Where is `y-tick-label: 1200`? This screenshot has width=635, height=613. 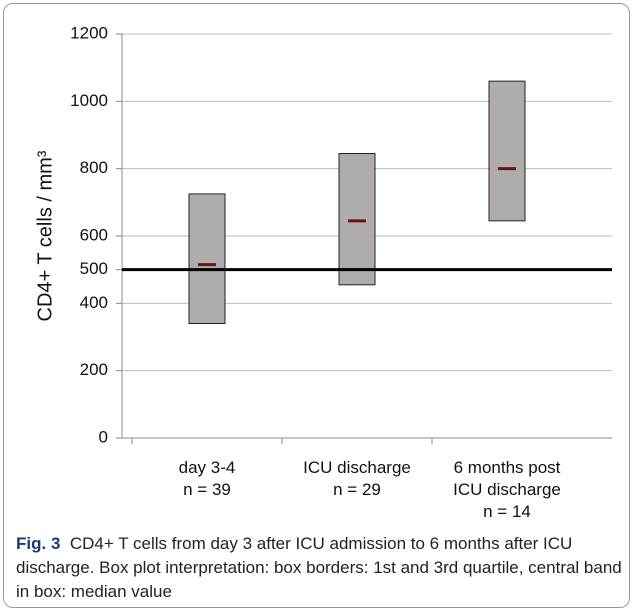 y-tick-label: 1200 is located at coordinates (89, 32).